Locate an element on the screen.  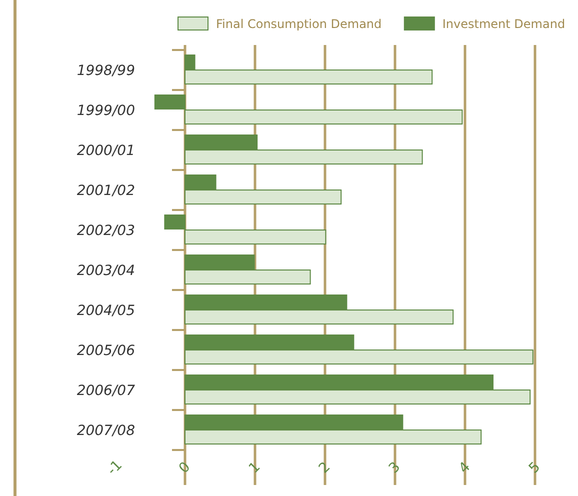
x-tick-label: 1 is located at coordinates (255, 468).